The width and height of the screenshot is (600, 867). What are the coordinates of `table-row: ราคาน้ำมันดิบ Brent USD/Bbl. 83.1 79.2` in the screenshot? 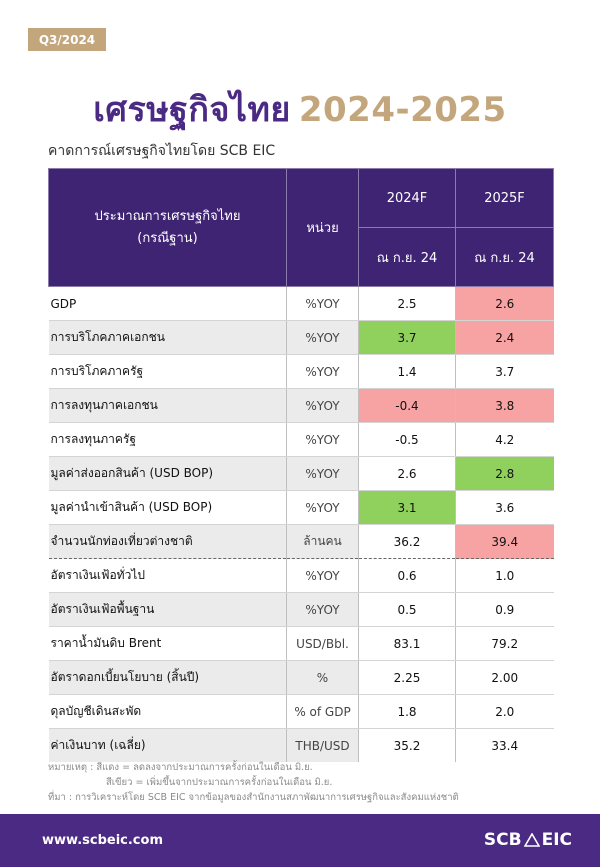 It's located at (301, 643).